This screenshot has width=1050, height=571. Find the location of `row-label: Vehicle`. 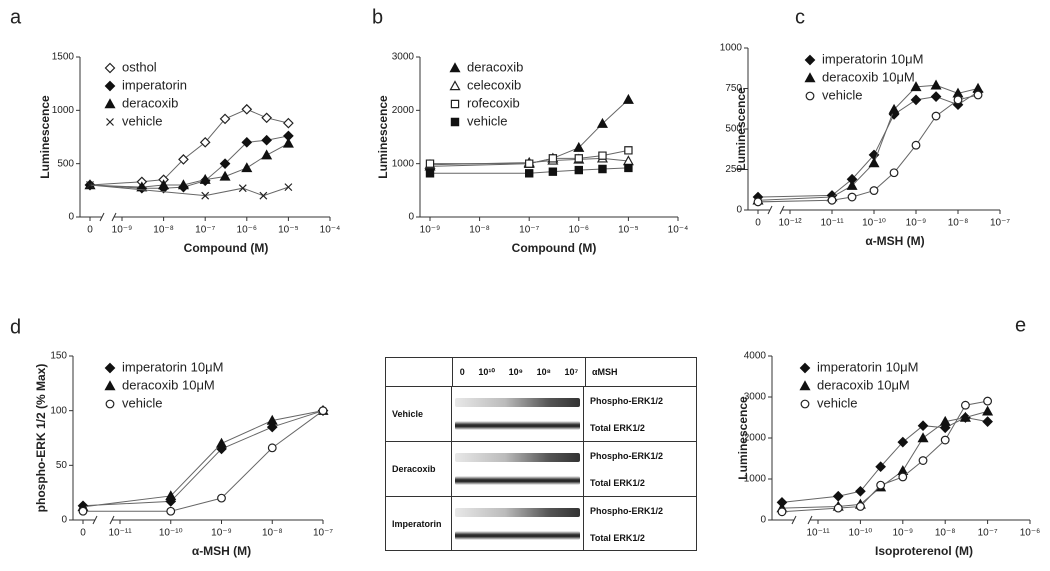

row-label: Vehicle is located at coordinates (419, 414).